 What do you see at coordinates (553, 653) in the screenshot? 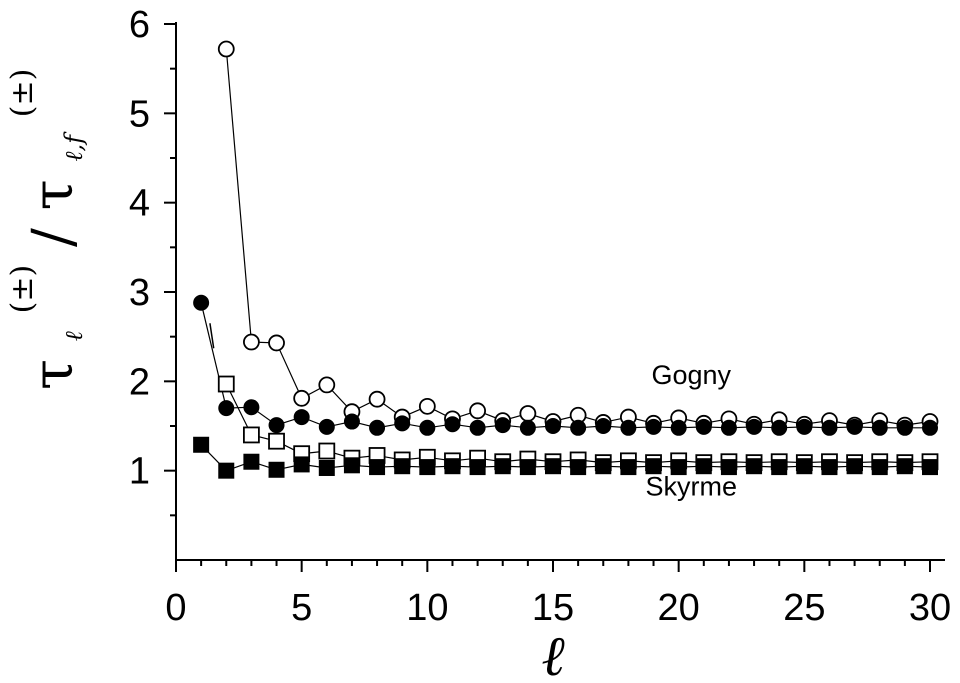
I see `x-axis-label: ℓ` at bounding box center [553, 653].